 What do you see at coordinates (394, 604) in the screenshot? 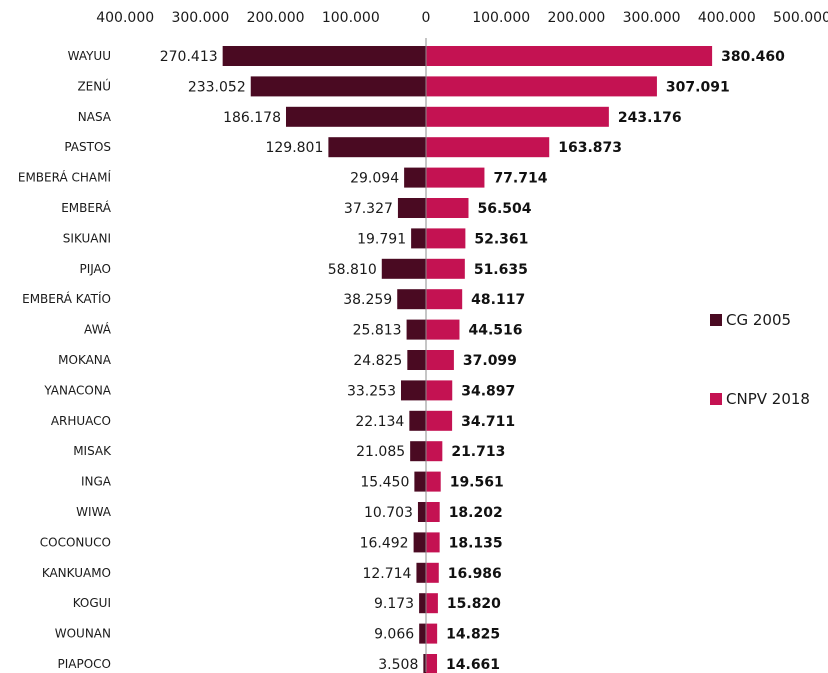
I see `data-label-cg2005: 9.173` at bounding box center [394, 604].